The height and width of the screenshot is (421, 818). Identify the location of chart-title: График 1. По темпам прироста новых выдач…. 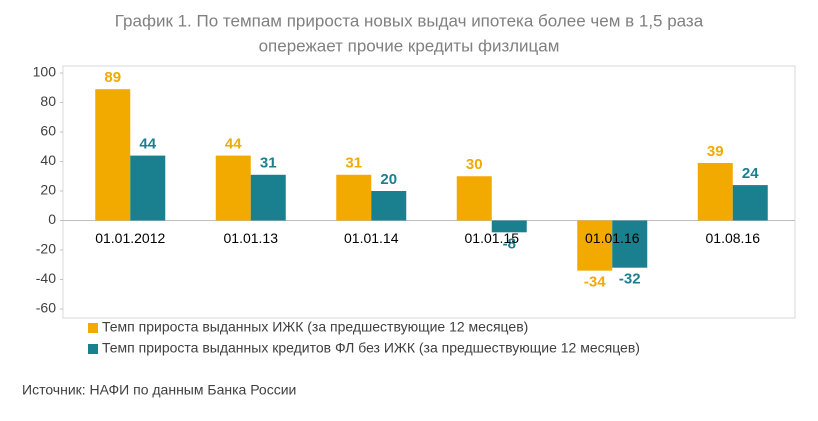
(409, 20).